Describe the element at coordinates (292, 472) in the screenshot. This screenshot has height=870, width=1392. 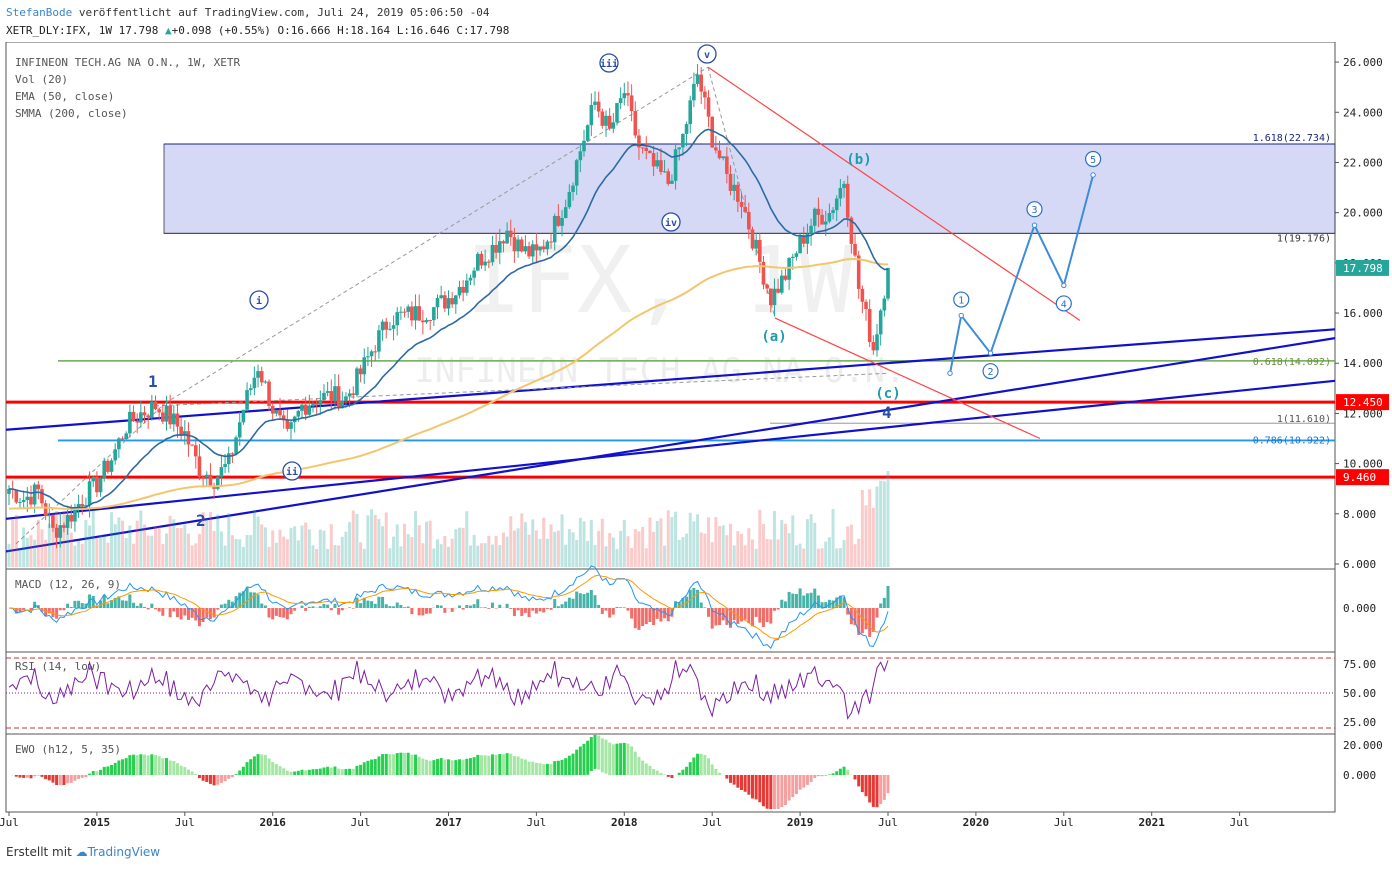
I see `wave-label-ii: ii` at that location.